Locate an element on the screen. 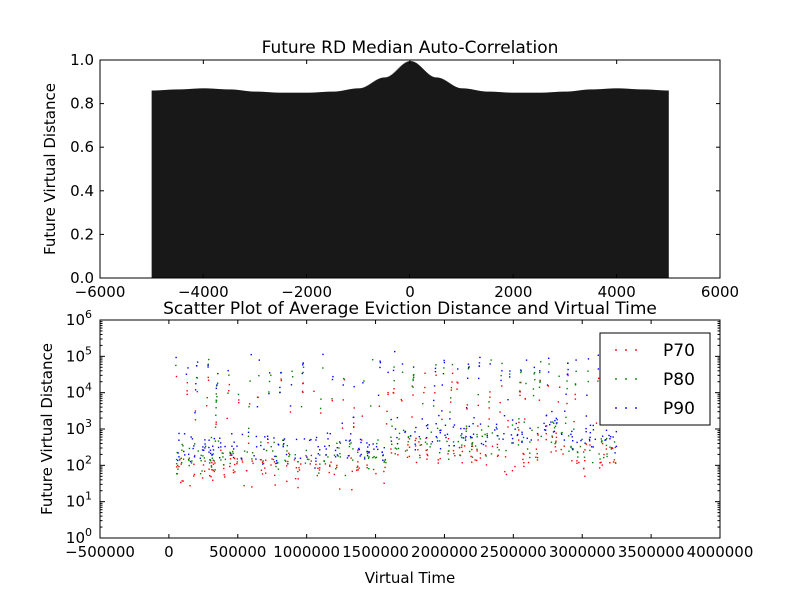  y-tick-label: 105 is located at coordinates (79, 354).